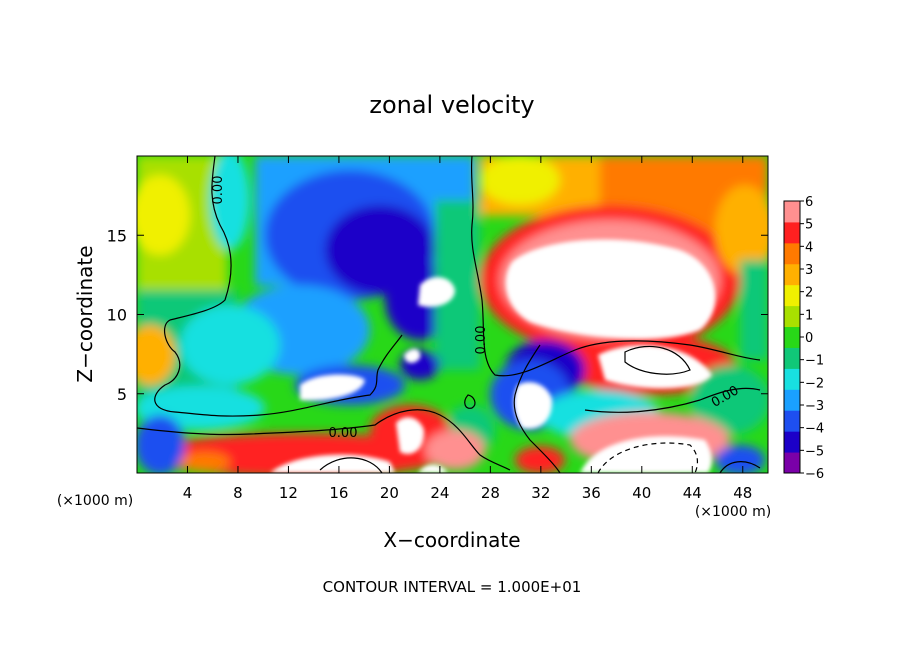 The height and width of the screenshot is (654, 904). Describe the element at coordinates (809, 247) in the screenshot. I see `colorbar-tick-label: 4` at that location.